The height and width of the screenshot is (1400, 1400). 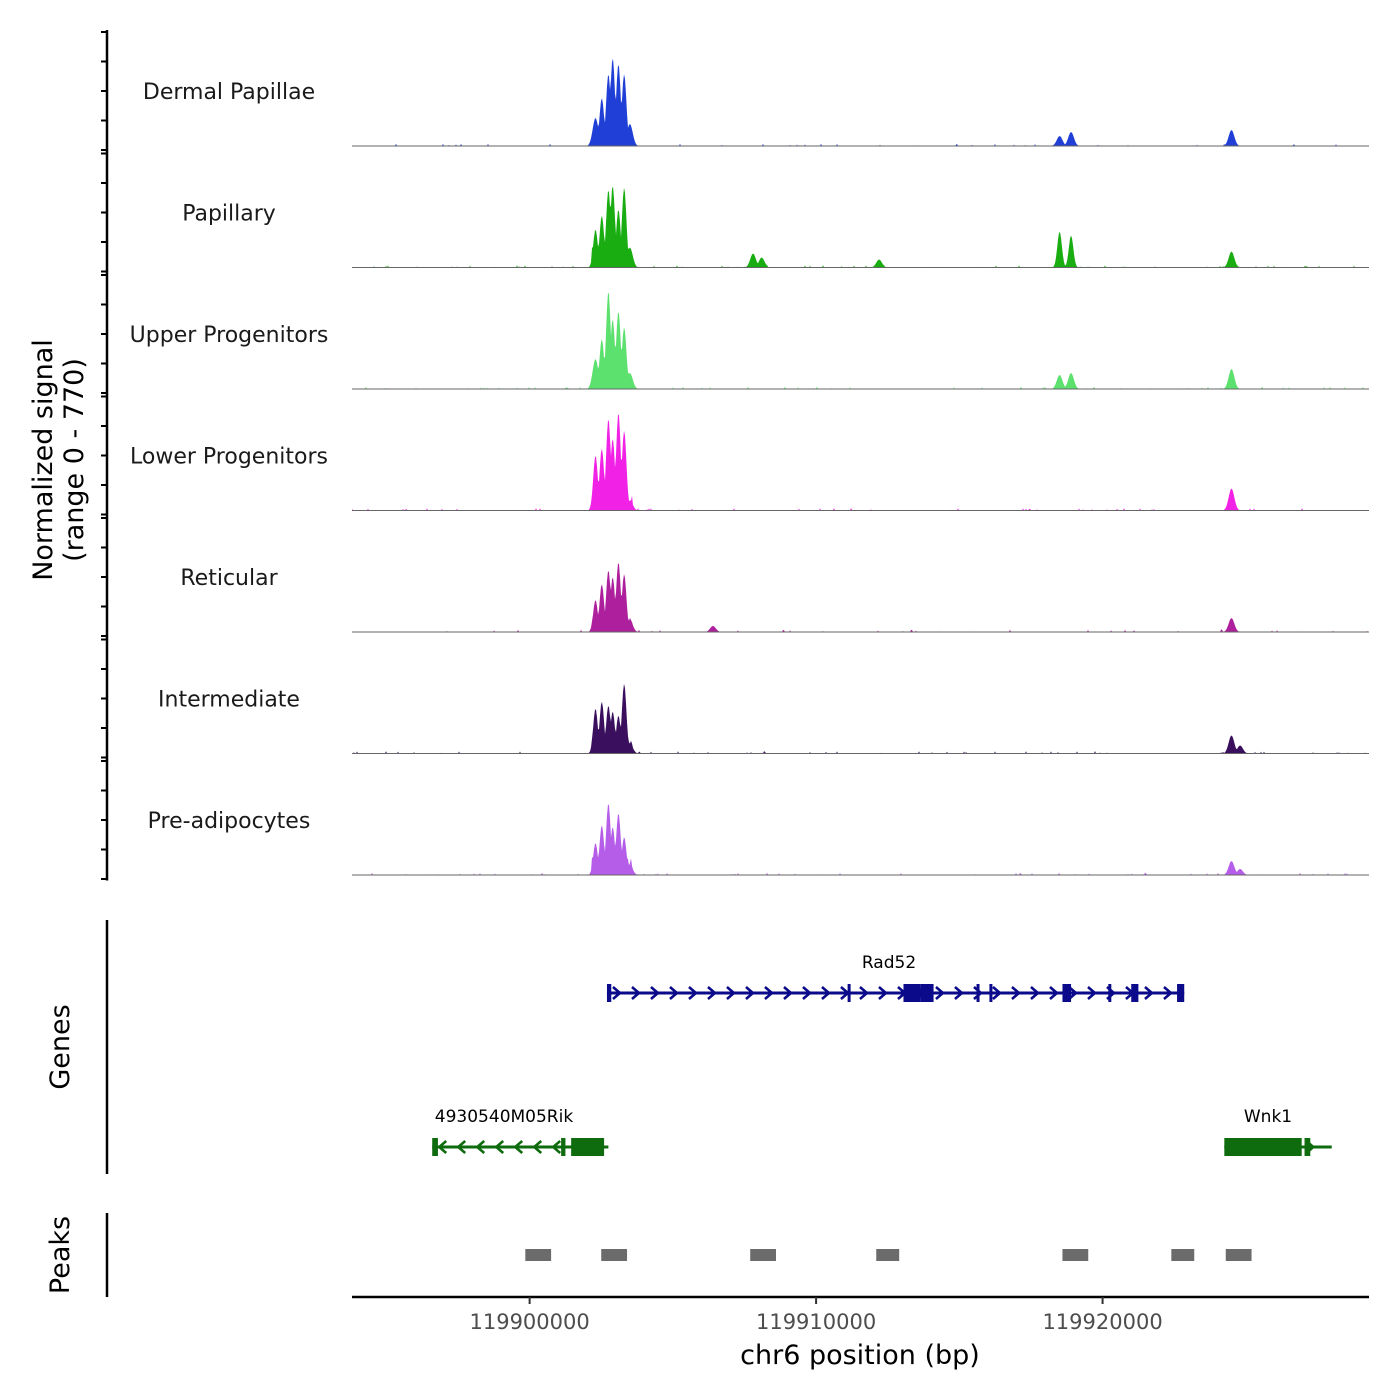 I want to click on y-title-line2: (range 0 - 770), so click(x=74, y=460).